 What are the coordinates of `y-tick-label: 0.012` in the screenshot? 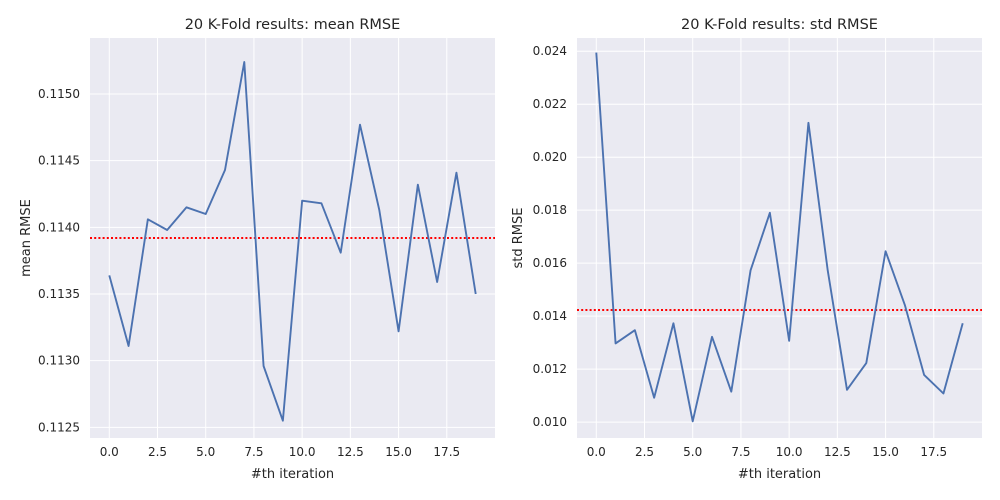 It's located at (550, 369).